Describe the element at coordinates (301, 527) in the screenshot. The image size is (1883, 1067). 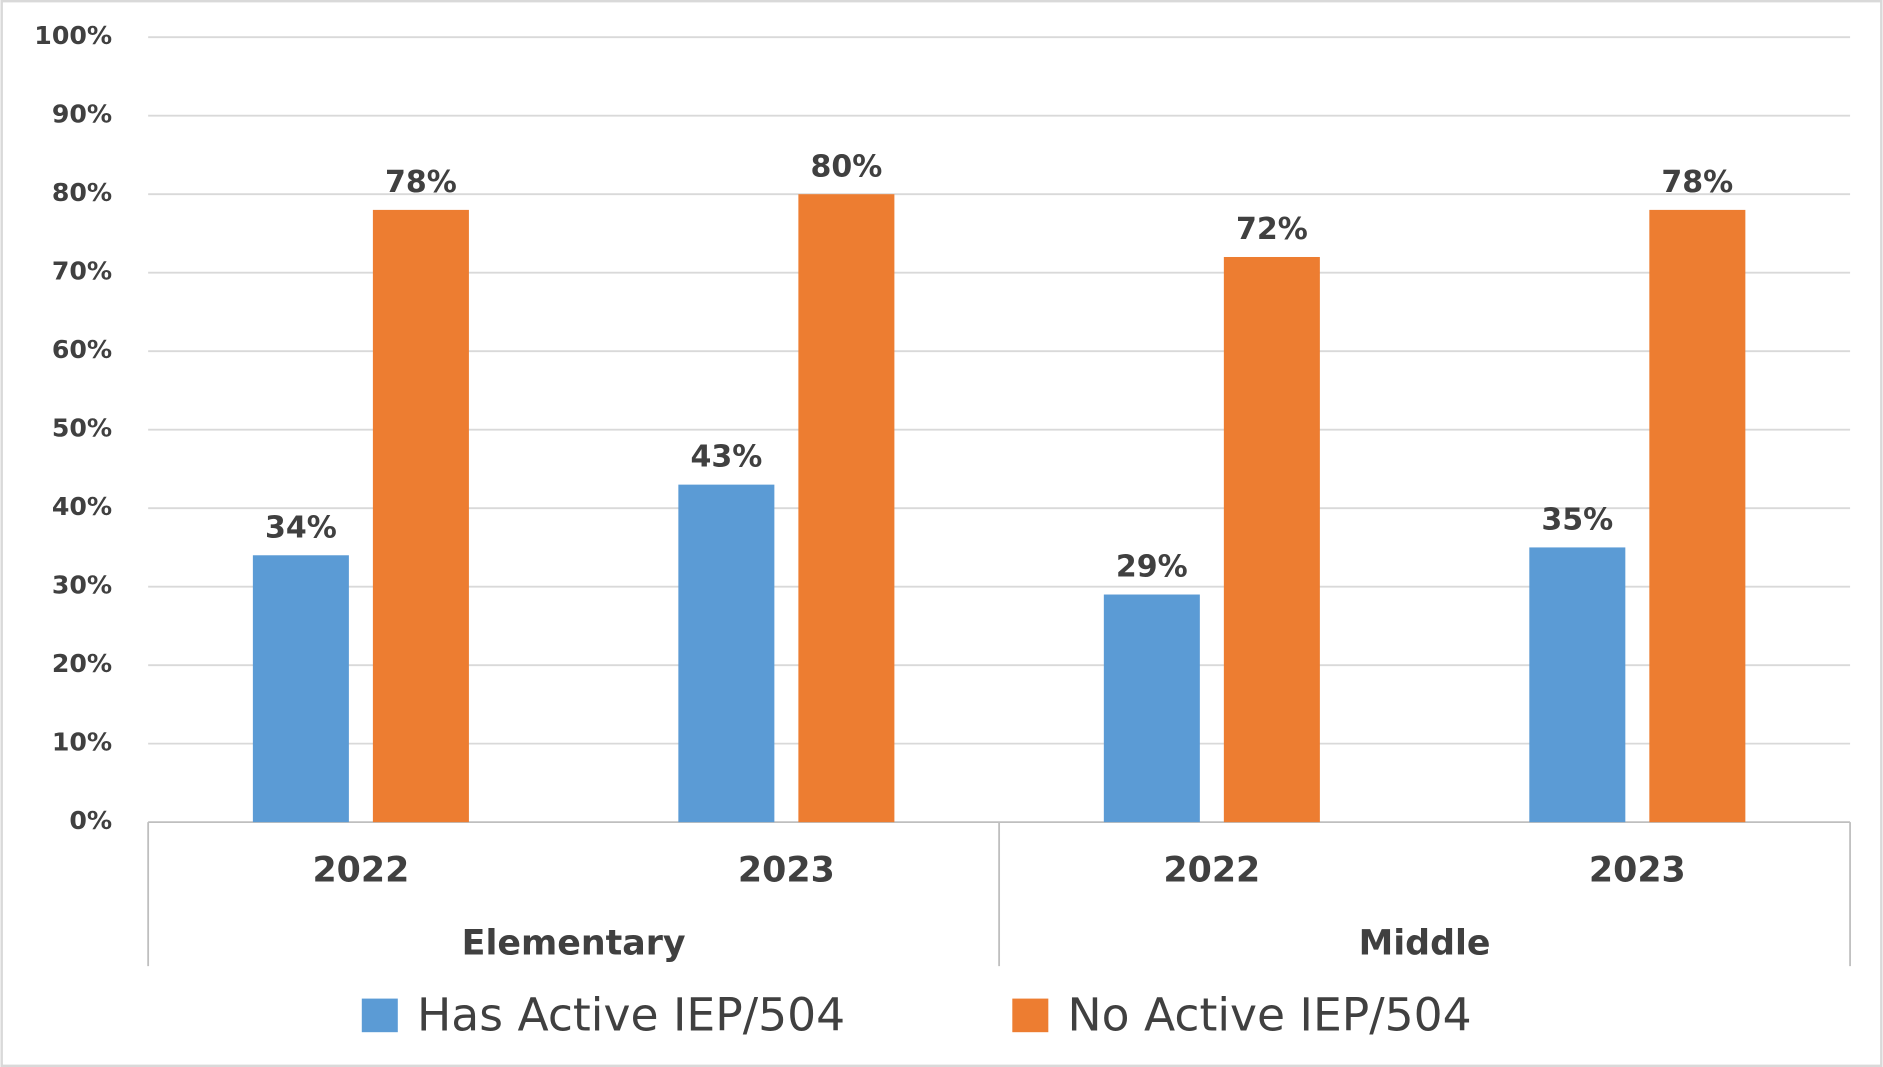
I see `value-label: 34%` at that location.